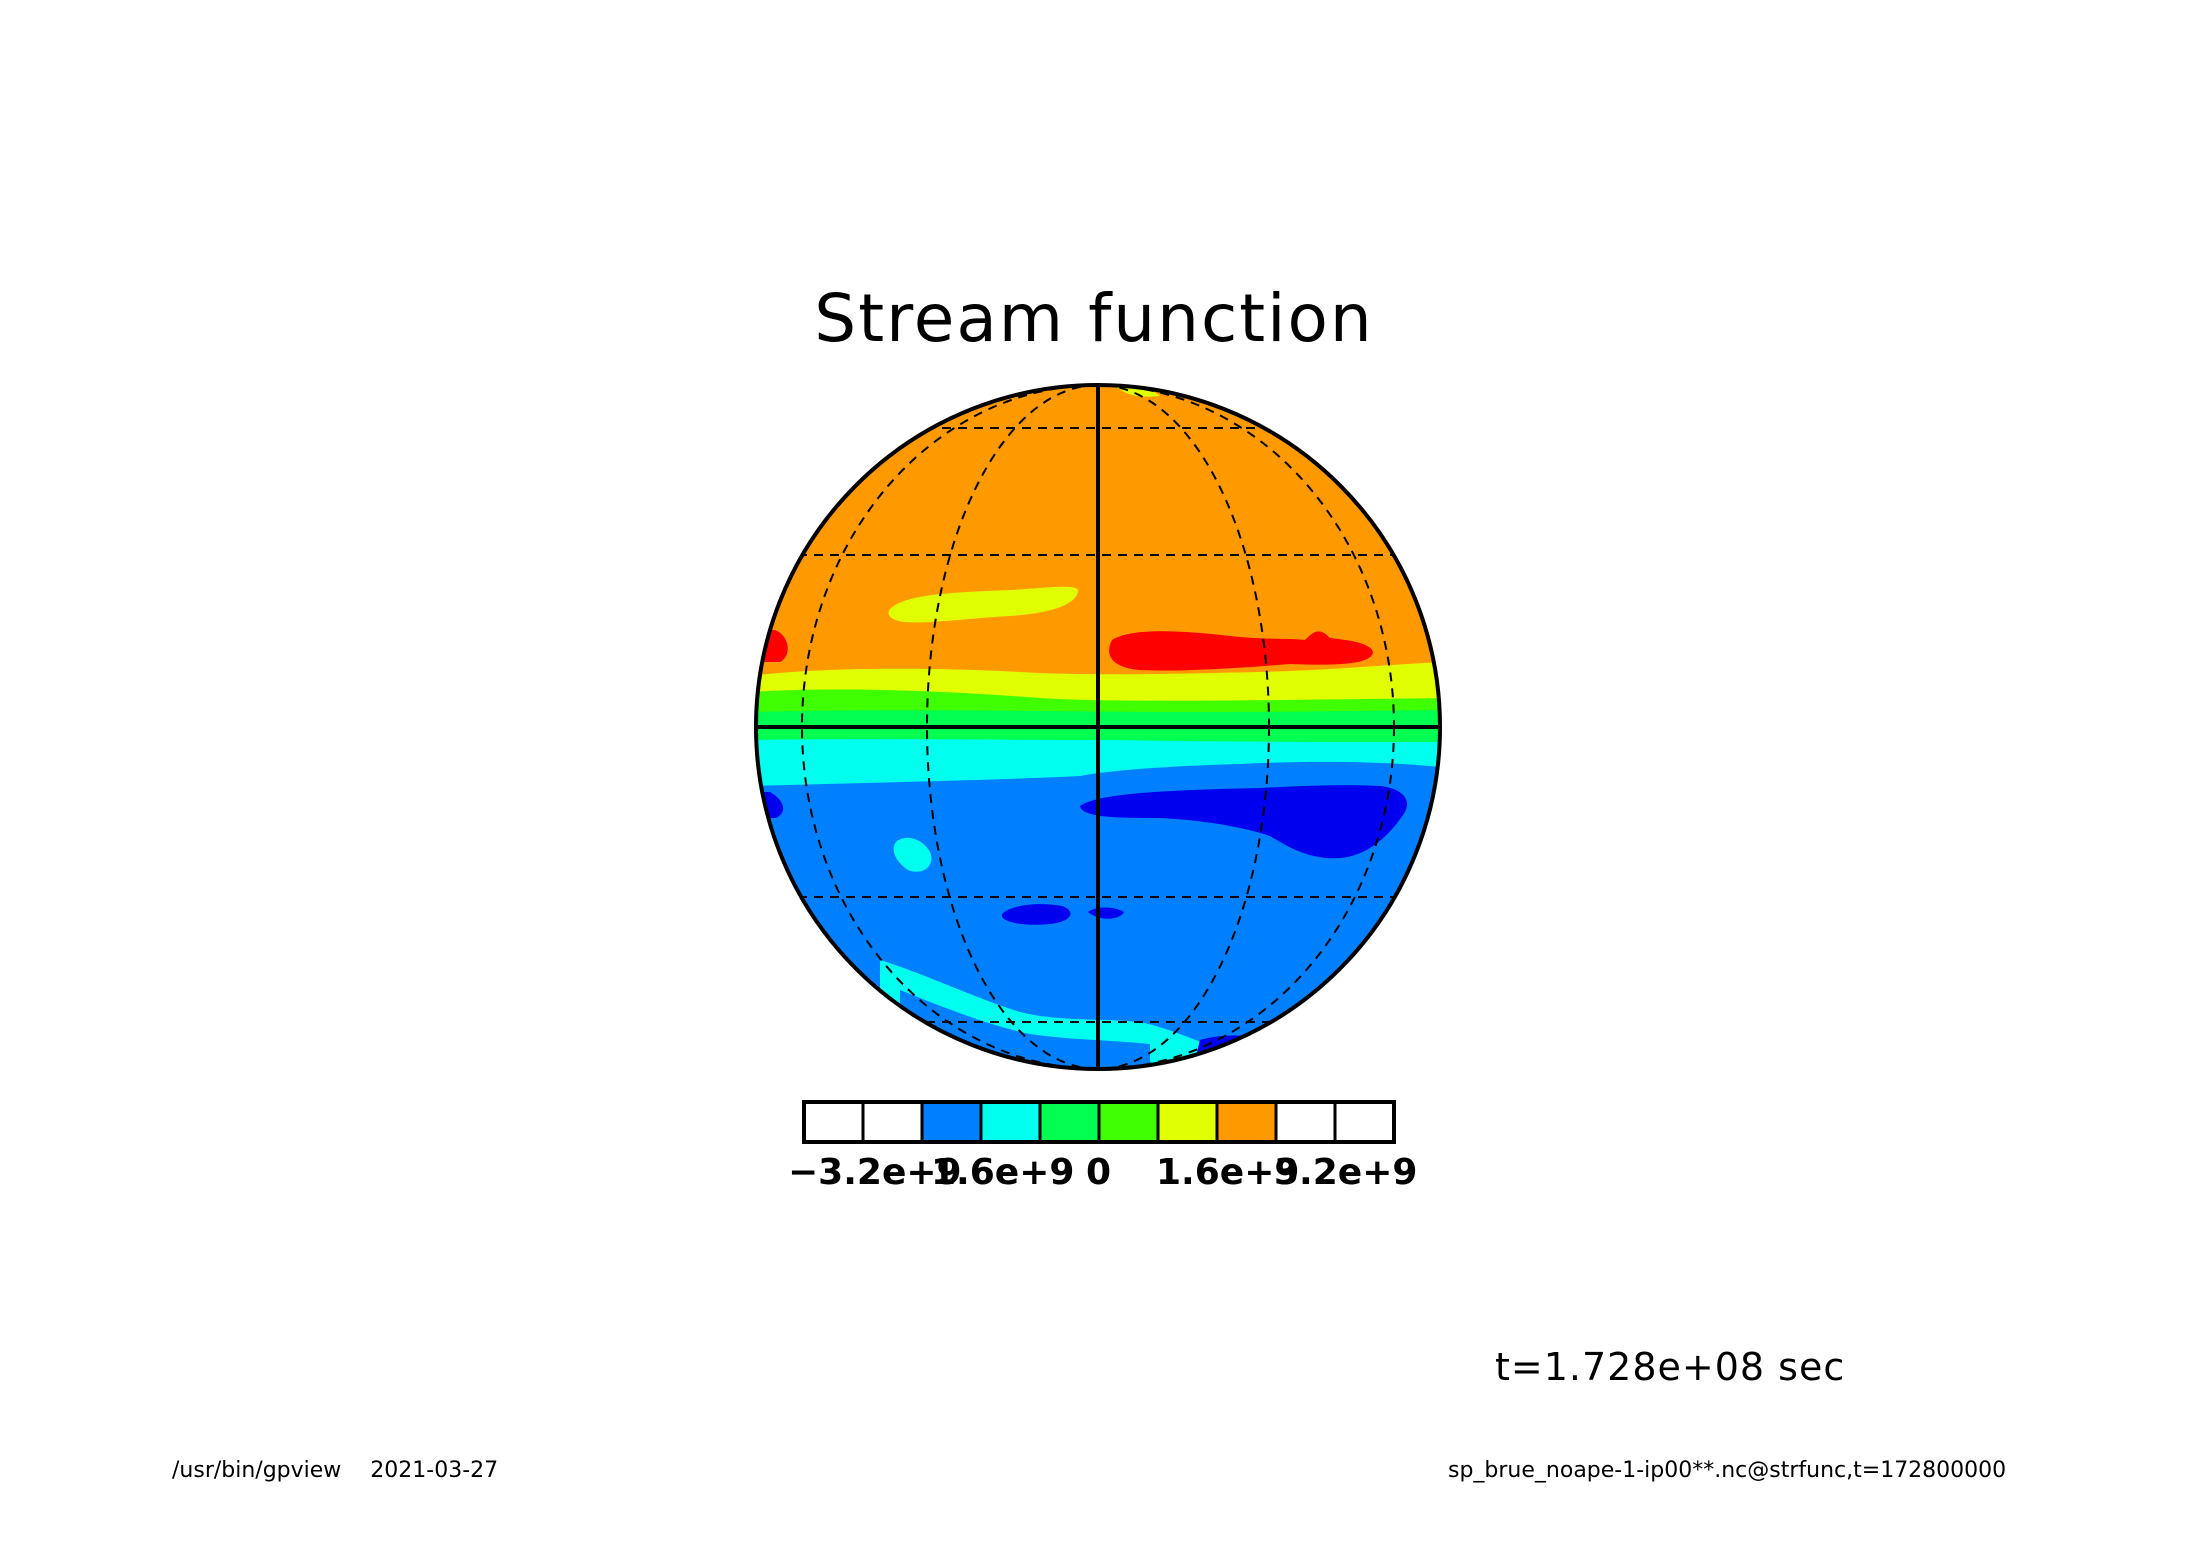 Image resolution: width=2188 pixels, height=1546 pixels. I want to click on page-title: Stream function, so click(1094, 318).